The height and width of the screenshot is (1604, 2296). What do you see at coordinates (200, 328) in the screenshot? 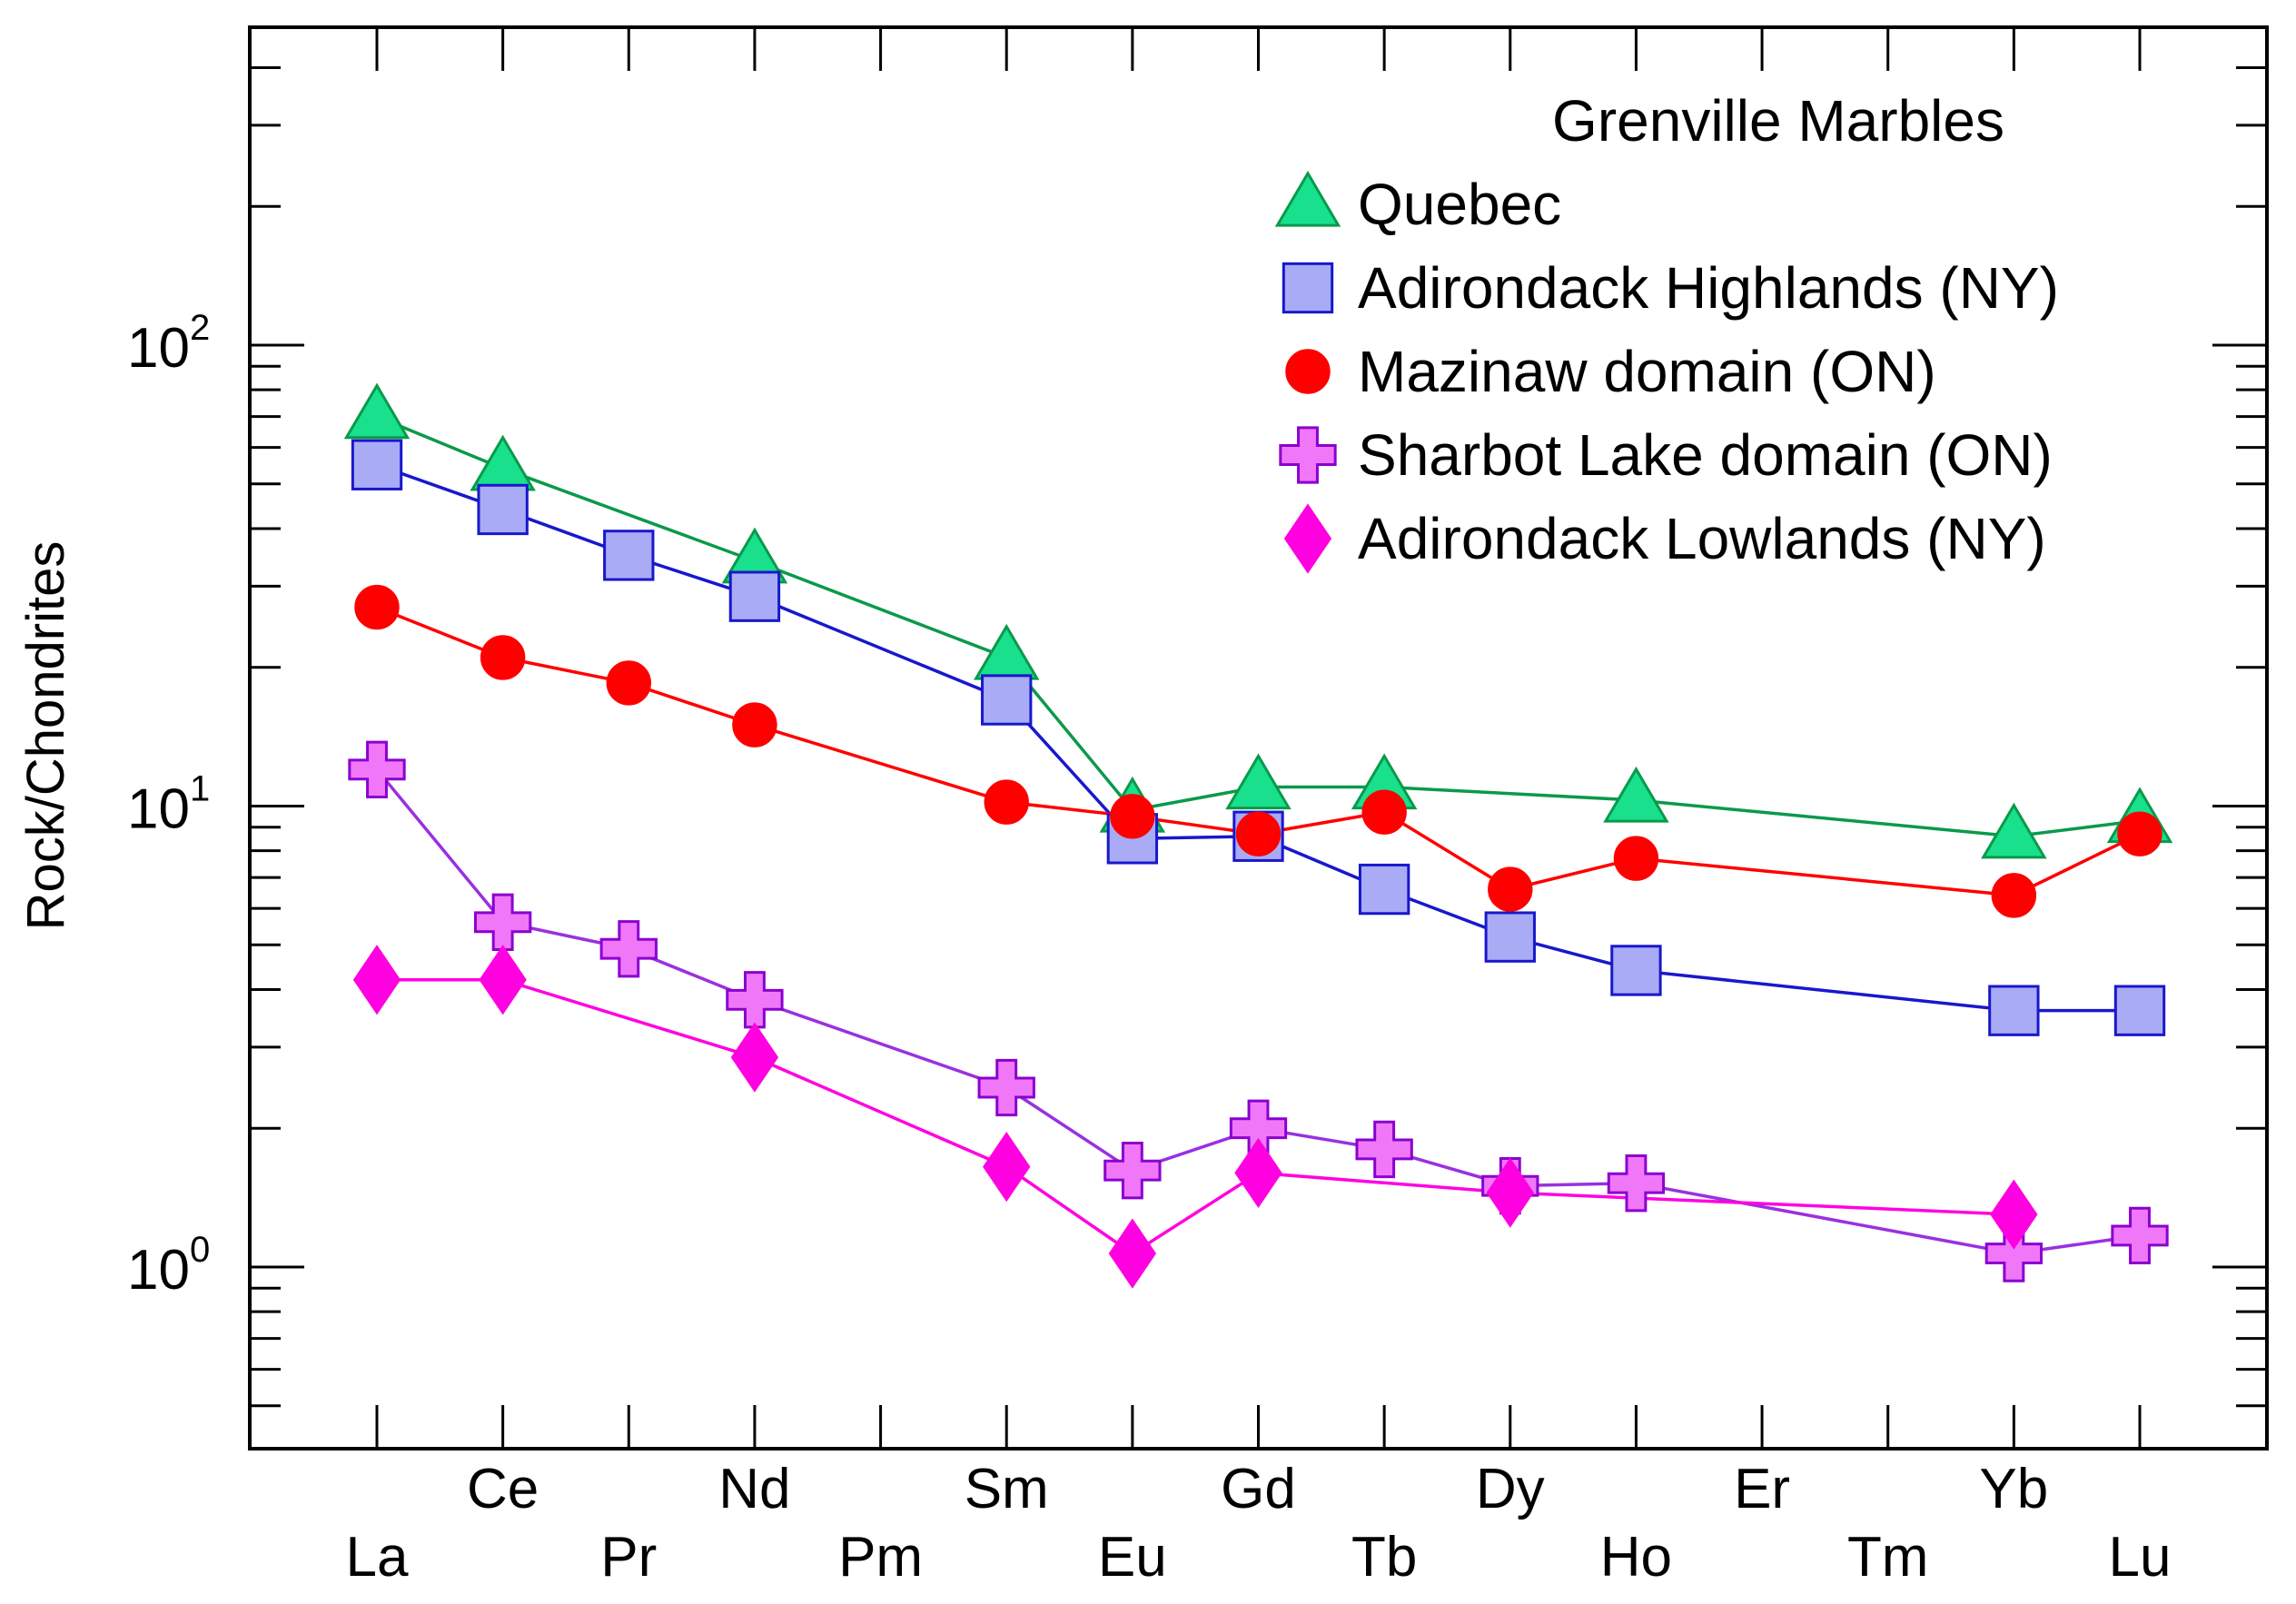
I see `y-tick-exponent: 2` at bounding box center [200, 328].